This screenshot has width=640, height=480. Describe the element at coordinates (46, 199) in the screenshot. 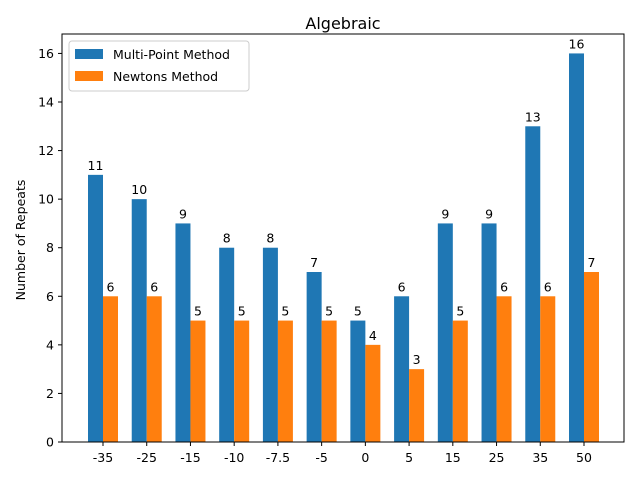

I see `y-tick-label-5: 10` at that location.